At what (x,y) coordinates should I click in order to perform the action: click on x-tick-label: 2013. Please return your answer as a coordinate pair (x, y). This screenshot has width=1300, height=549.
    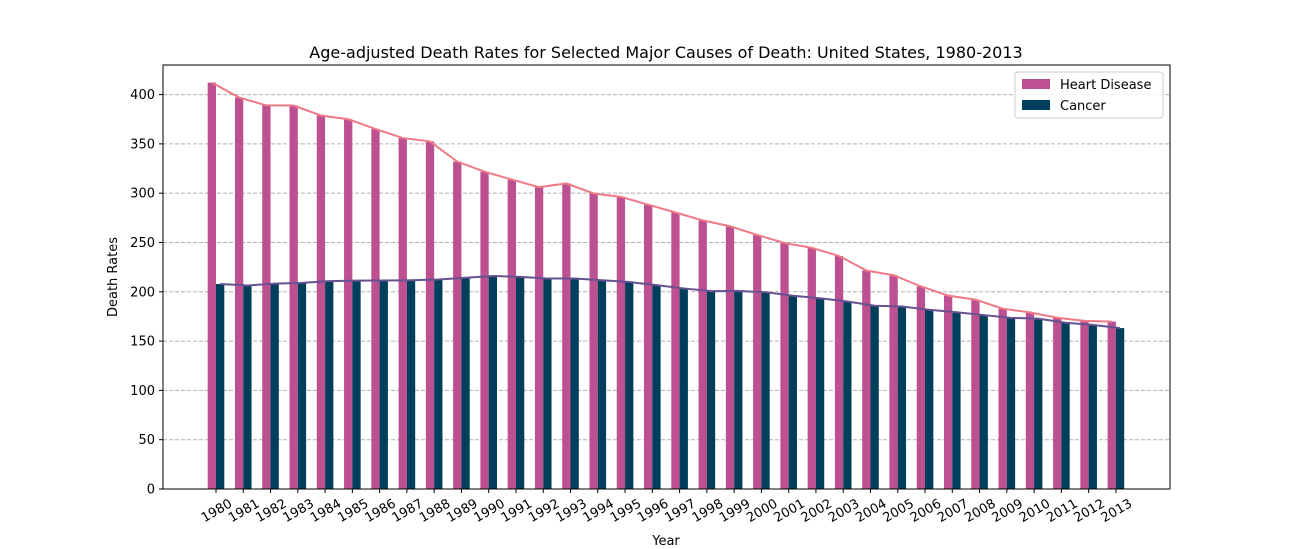
    Looking at the image, I should click on (1117, 511).